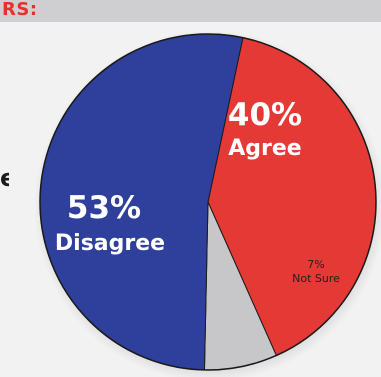 This screenshot has height=377, width=381. What do you see at coordinates (20, 10) in the screenshot?
I see `header-text: RS:` at bounding box center [20, 10].